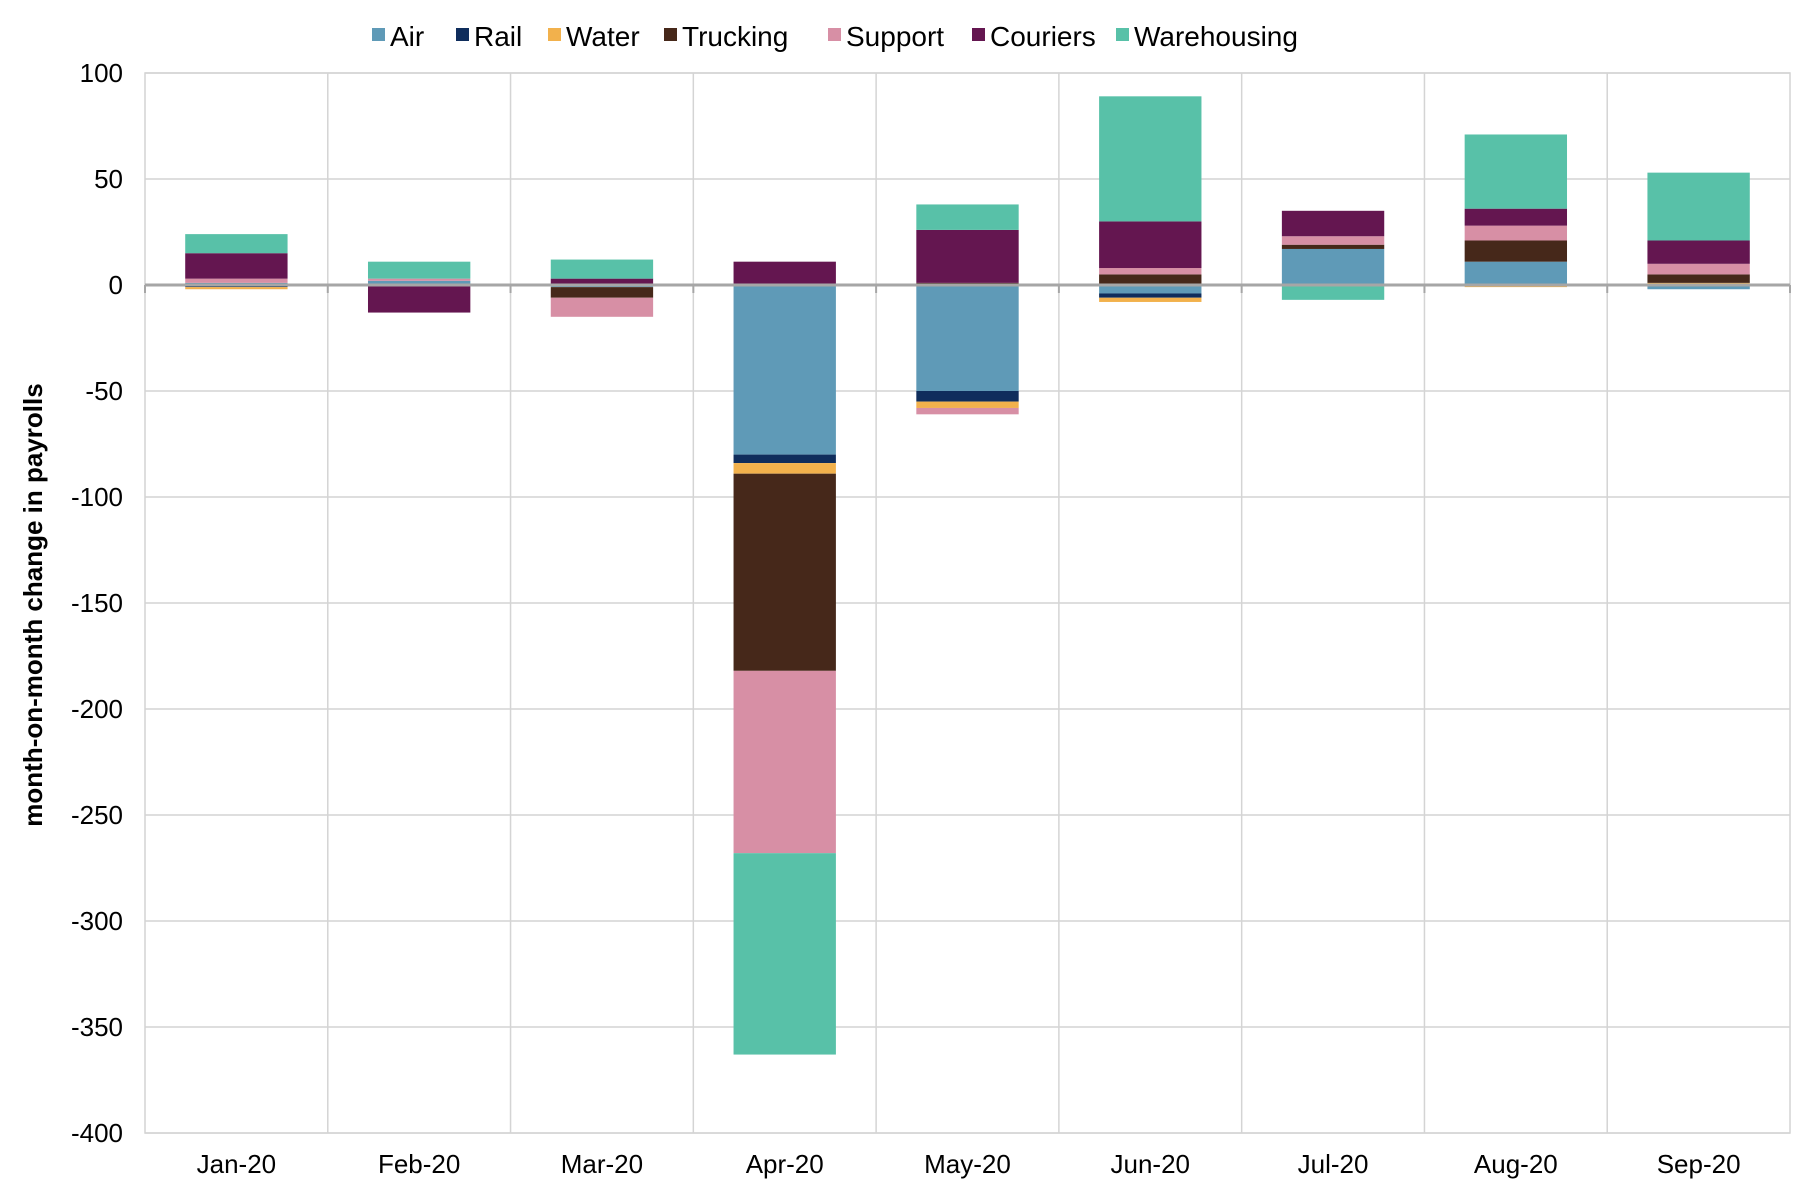  I want to click on x-tick-label: Jan-20, so click(237, 1164).